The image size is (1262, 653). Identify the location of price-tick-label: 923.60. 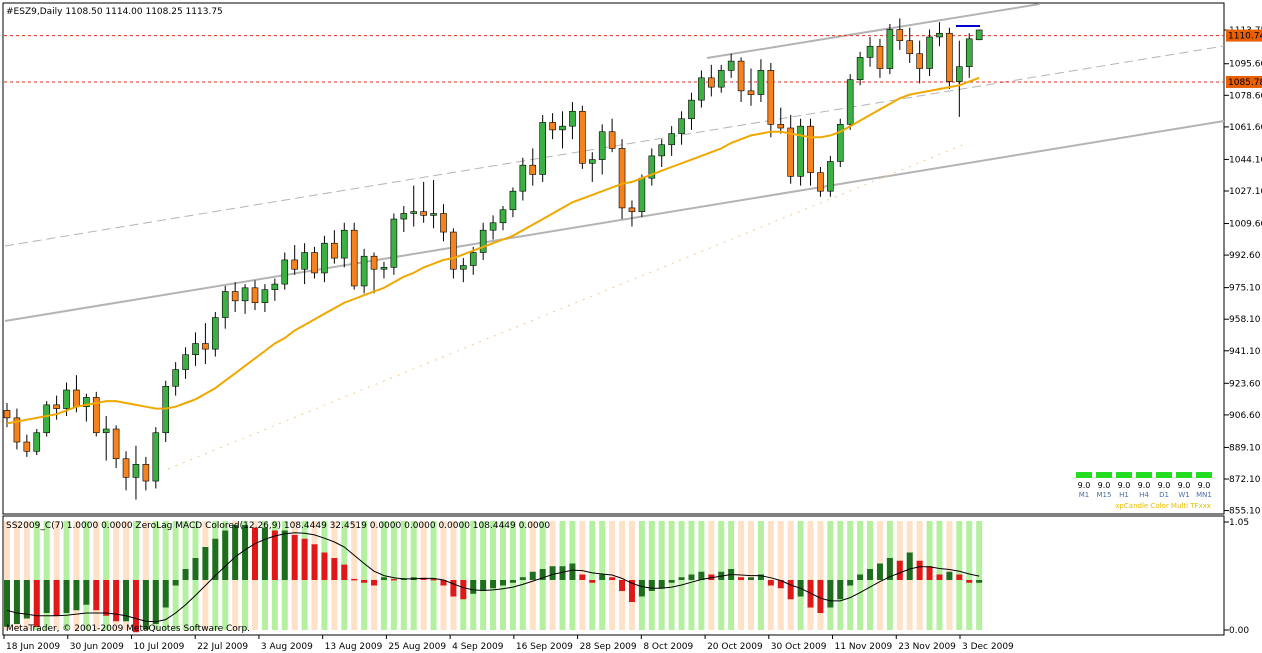
(1245, 384).